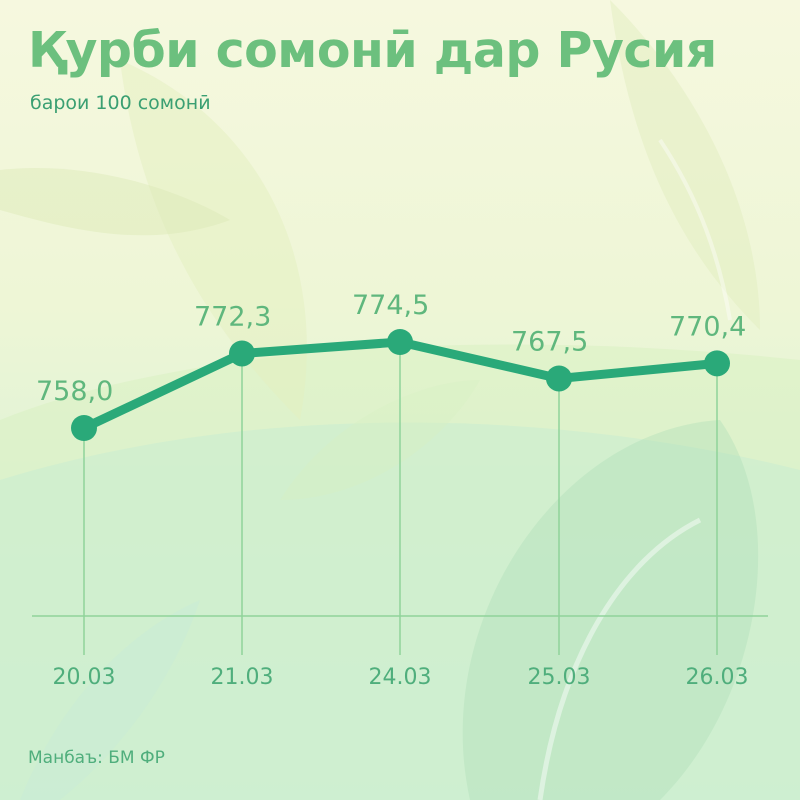  I want to click on x-tick-20.03: 20.03, so click(84, 677).